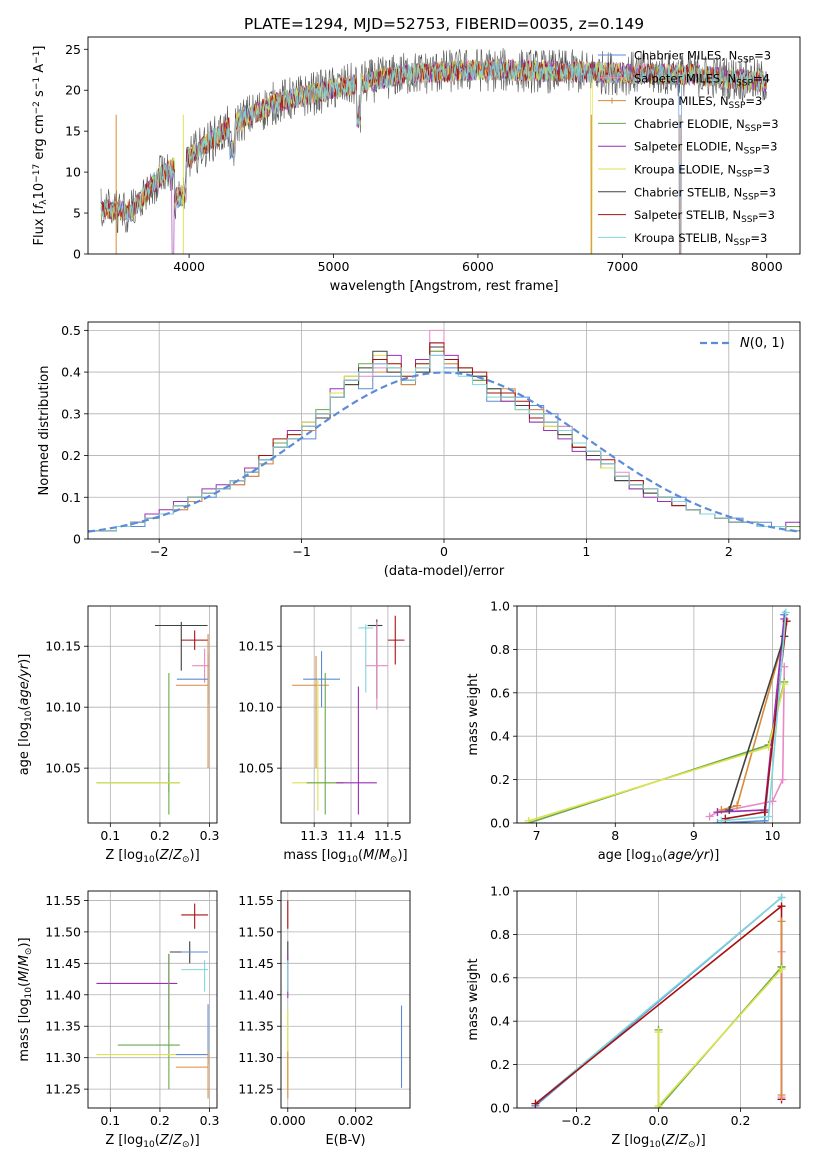 The image size is (819, 1170). Describe the element at coordinates (44, 431) in the screenshot. I see `y-axis-label: Normed distribution` at that location.